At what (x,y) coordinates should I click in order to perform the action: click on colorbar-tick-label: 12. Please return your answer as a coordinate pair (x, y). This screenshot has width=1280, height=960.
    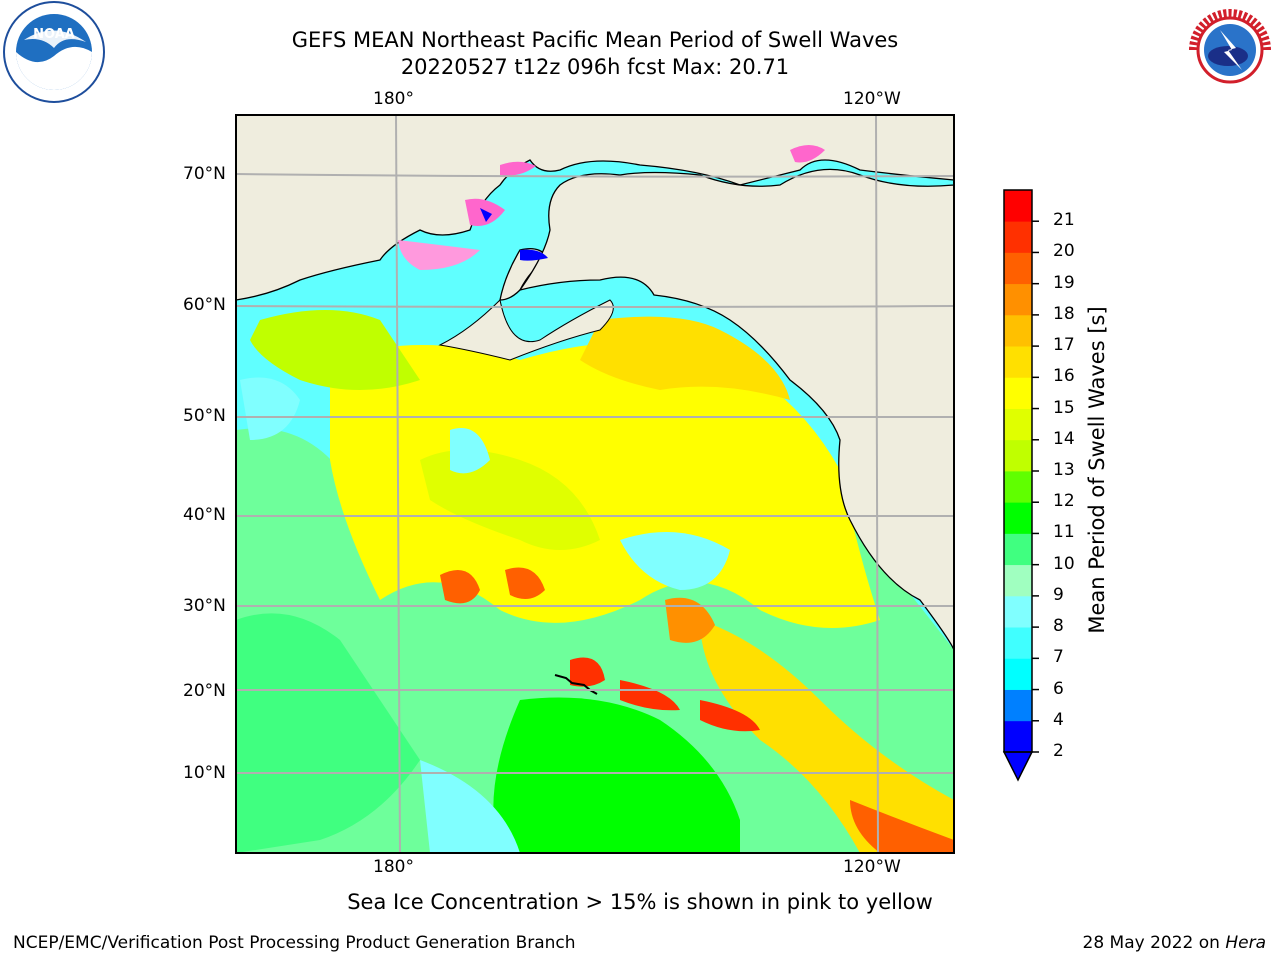
    Looking at the image, I should click on (1064, 501).